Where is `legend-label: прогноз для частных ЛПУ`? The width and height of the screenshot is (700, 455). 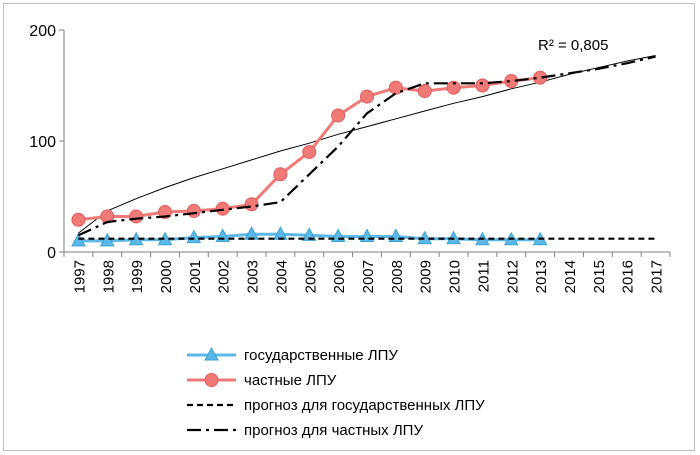
legend-label: прогноз для частных ЛПУ is located at coordinates (333, 430).